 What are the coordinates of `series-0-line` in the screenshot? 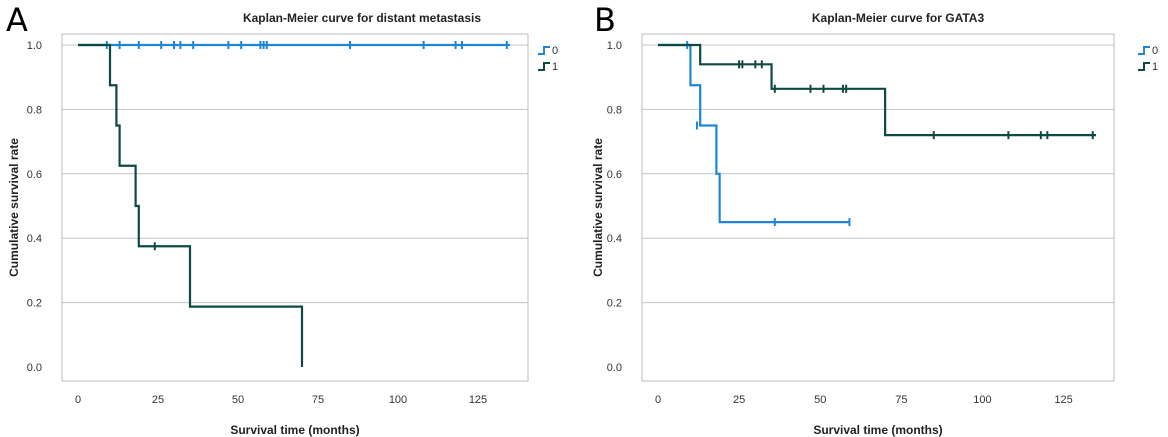 It's located at (754, 133).